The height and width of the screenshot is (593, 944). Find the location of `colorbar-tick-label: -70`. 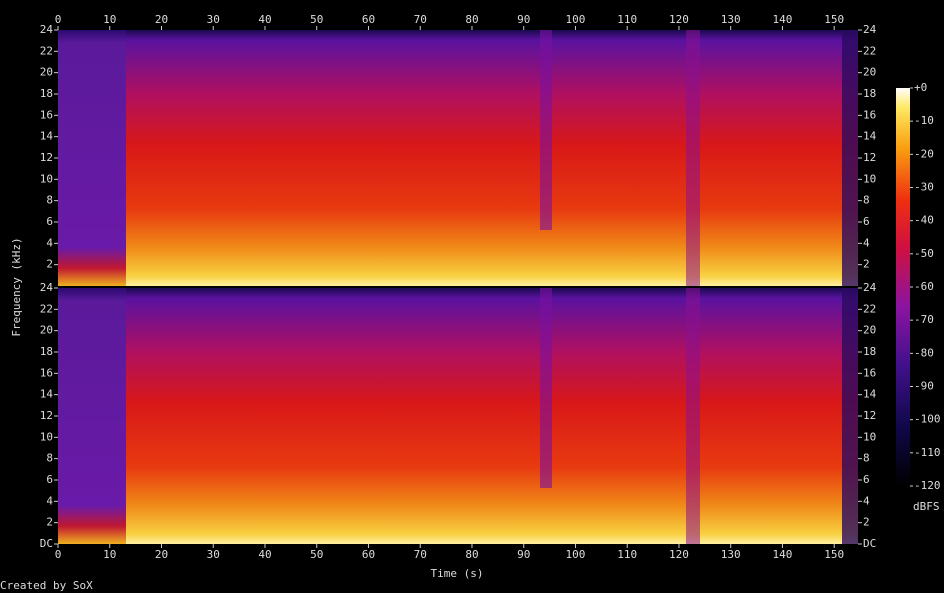

colorbar-tick-label: -70 is located at coordinates (924, 319).